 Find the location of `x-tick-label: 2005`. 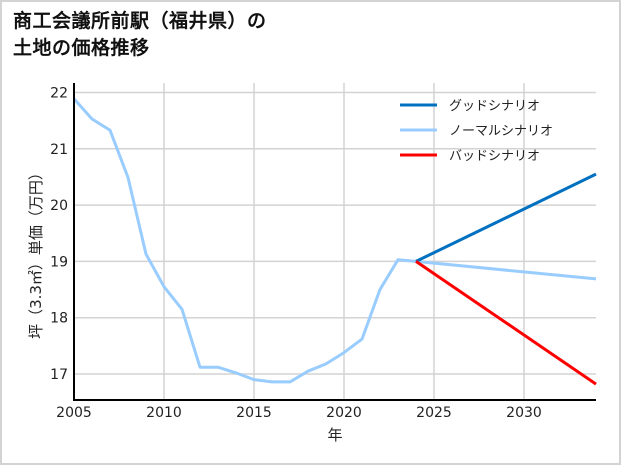

x-tick-label: 2005 is located at coordinates (74, 413).